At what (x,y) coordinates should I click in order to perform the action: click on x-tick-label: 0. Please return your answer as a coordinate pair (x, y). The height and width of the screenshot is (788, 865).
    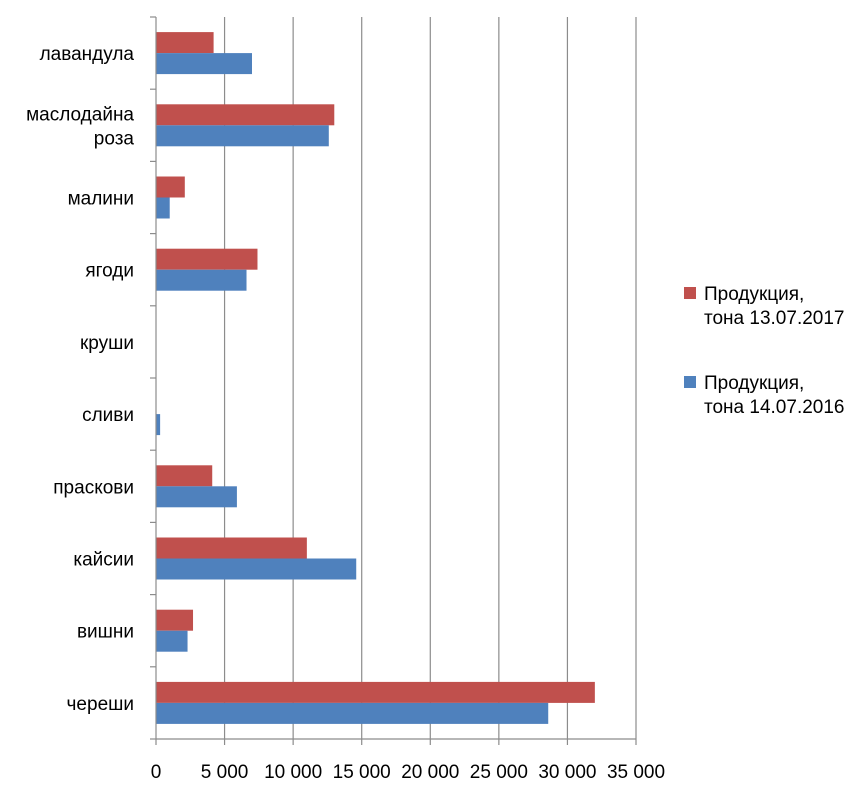
    Looking at the image, I should click on (156, 772).